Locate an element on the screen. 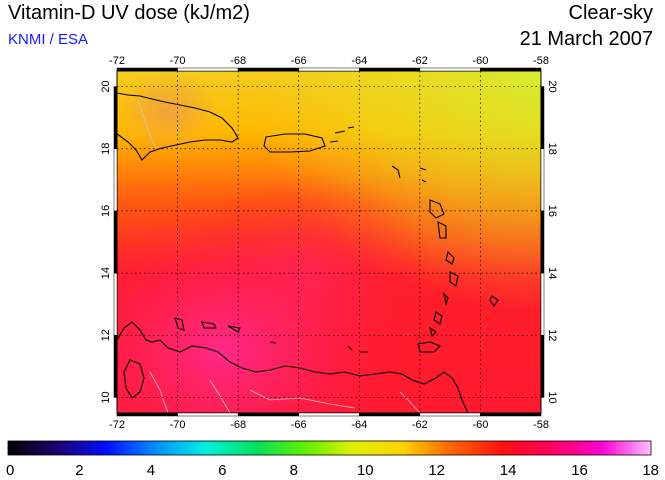 The image size is (665, 480). colorbar-tick-label: 10 is located at coordinates (365, 470).